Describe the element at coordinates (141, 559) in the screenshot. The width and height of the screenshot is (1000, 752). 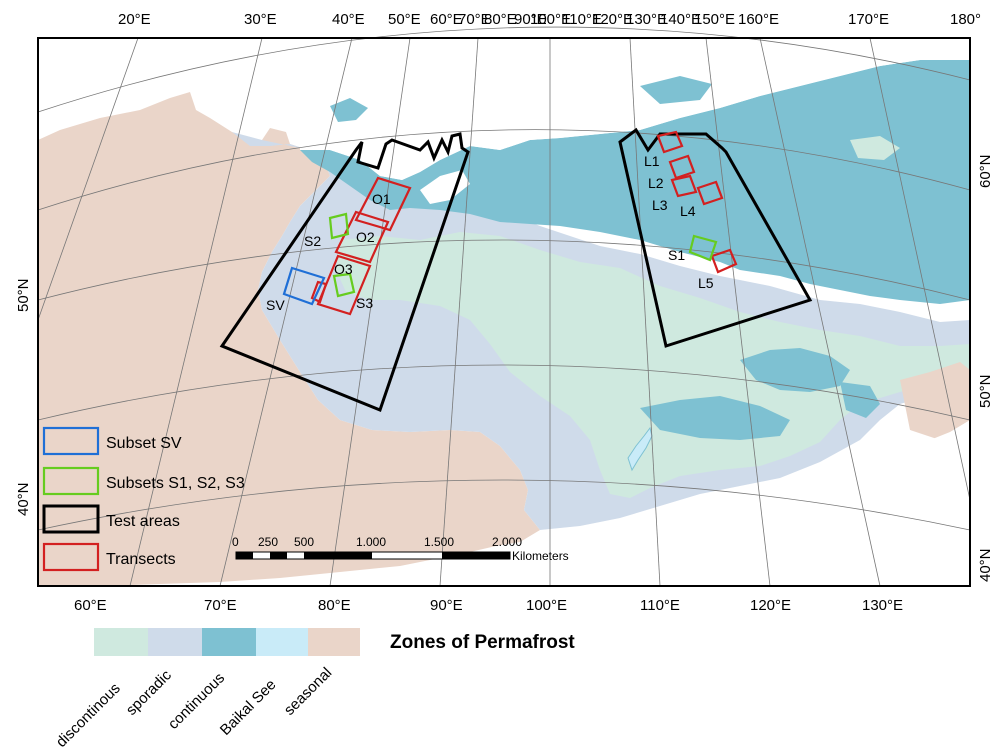
I see `legend-label-transects: Transects` at that location.